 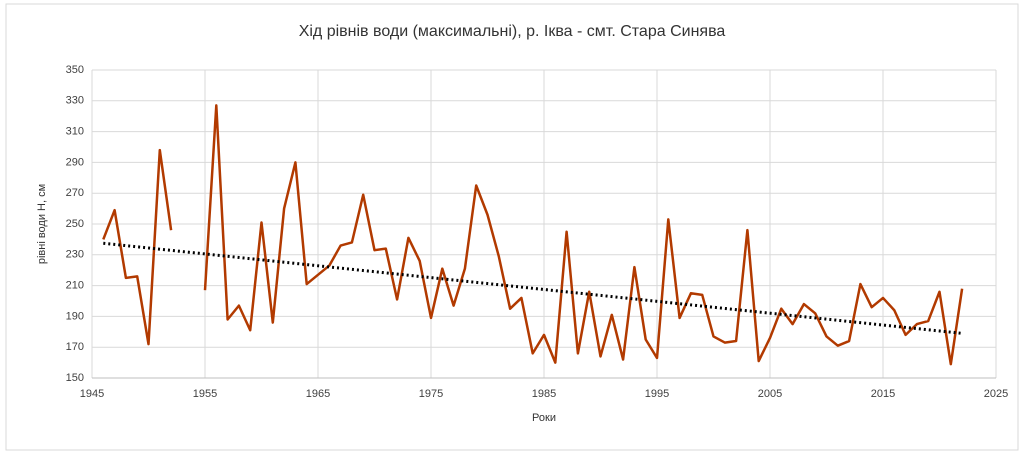 I want to click on y-tick-label: 350, so click(x=75, y=70).